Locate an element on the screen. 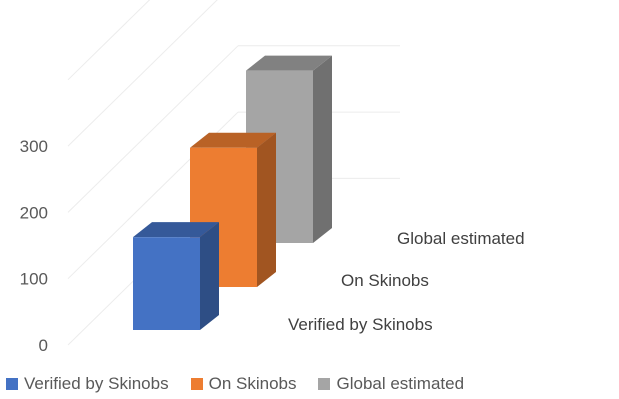 This screenshot has width=619, height=399. legend-item-global-estimated: Global estimated is located at coordinates (391, 384).